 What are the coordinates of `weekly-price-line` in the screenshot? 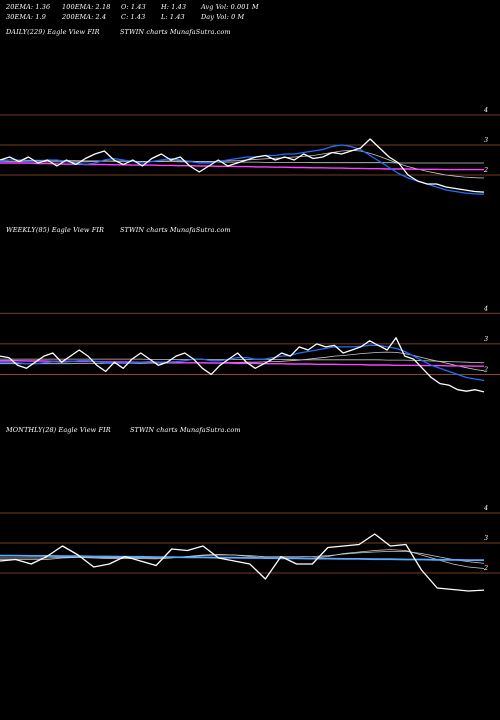 It's located at (242, 365).